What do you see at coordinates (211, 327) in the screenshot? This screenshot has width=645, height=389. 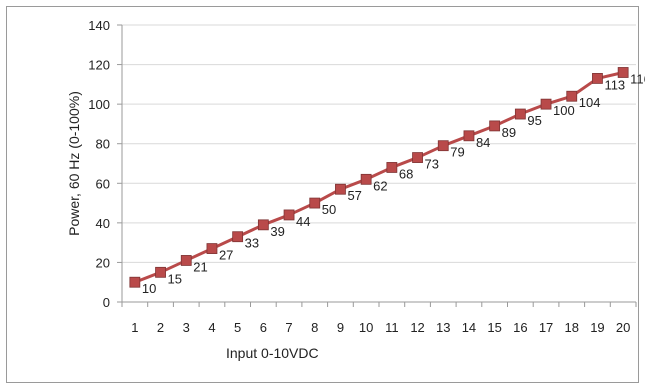 I see `x-tick-label: 4` at bounding box center [211, 327].